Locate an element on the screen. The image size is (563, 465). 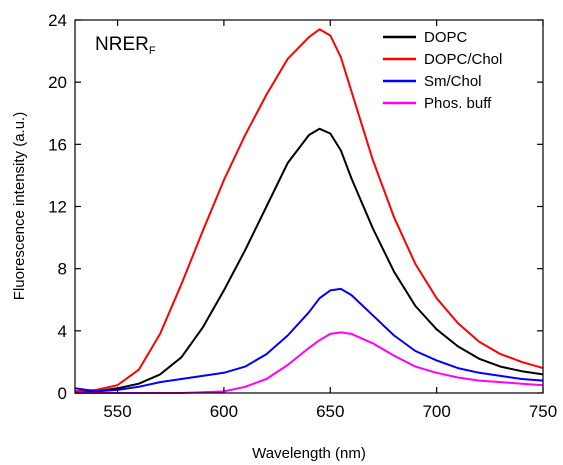
panel-label: NRERF is located at coordinates (125, 45).